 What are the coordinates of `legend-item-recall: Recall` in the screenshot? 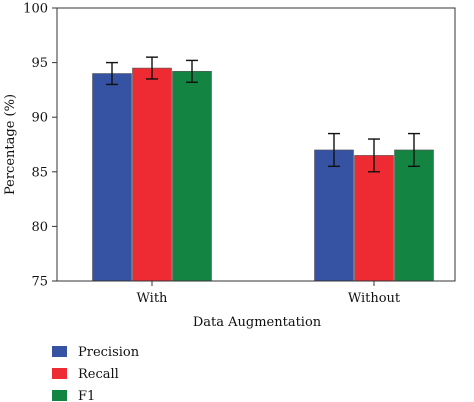 It's located at (85, 374).